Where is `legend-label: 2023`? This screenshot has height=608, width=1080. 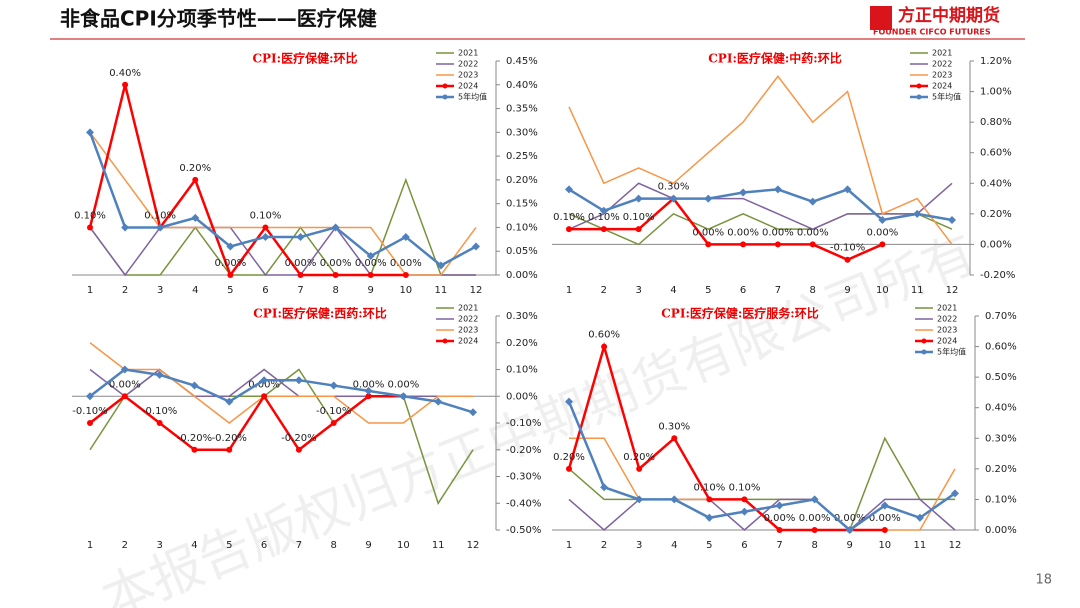
legend-label: 2023 is located at coordinates (468, 75).